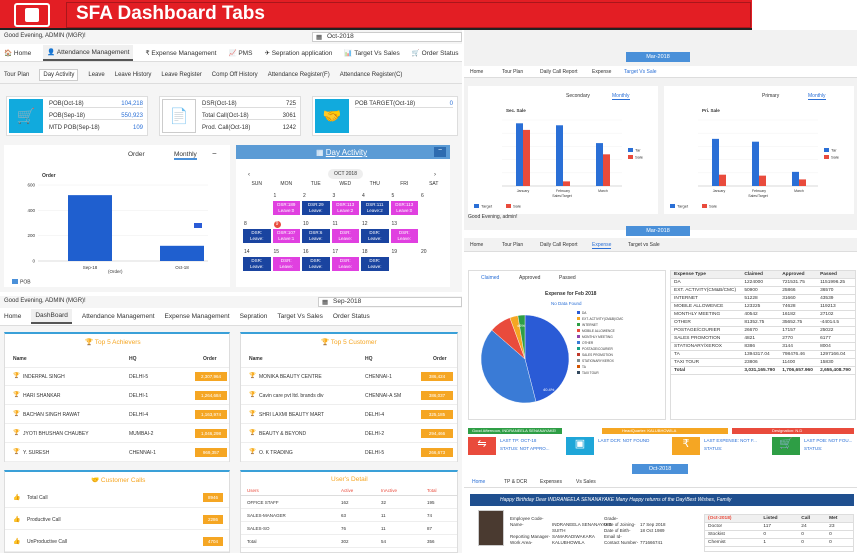  What do you see at coordinates (117, 415) in the screenshot?
I see `table-row: 🏆 BACHAN SINGH RAWAT DELHI-4 1,163,974` at bounding box center [117, 415].